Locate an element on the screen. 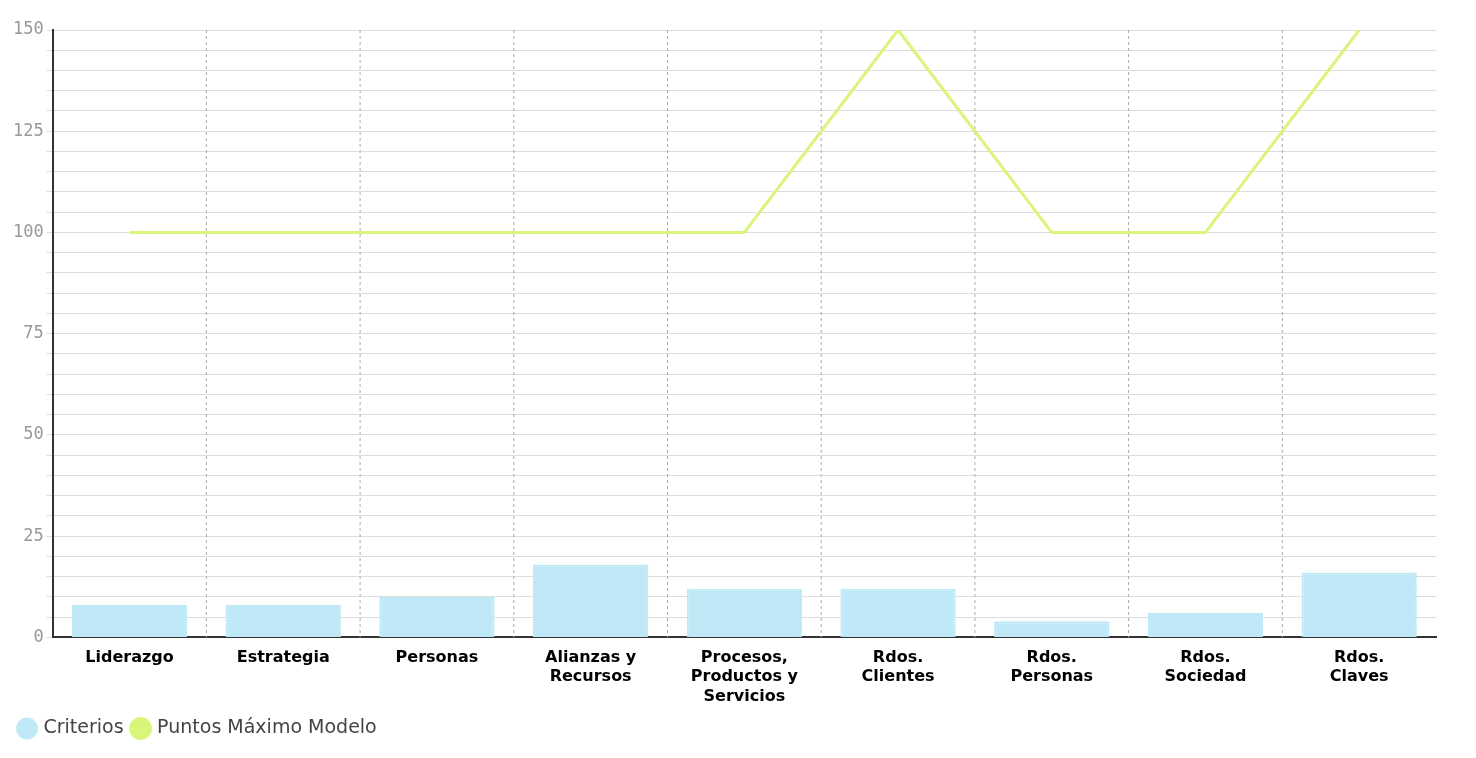  y-tick-label: 75 is located at coordinates (33, 332).